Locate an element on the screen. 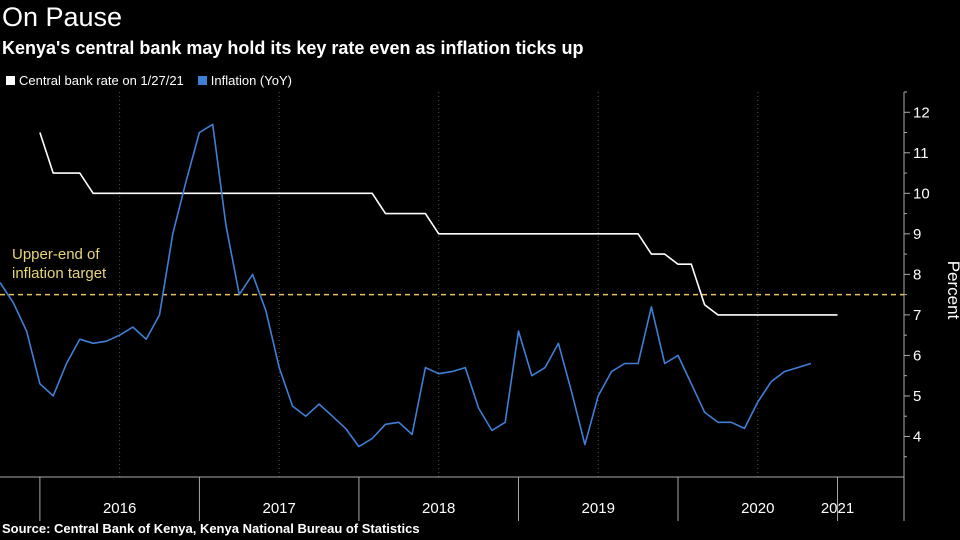 The height and width of the screenshot is (540, 960). legend-label-policy: Central bank rate on 1/27/21 is located at coordinates (101, 80).